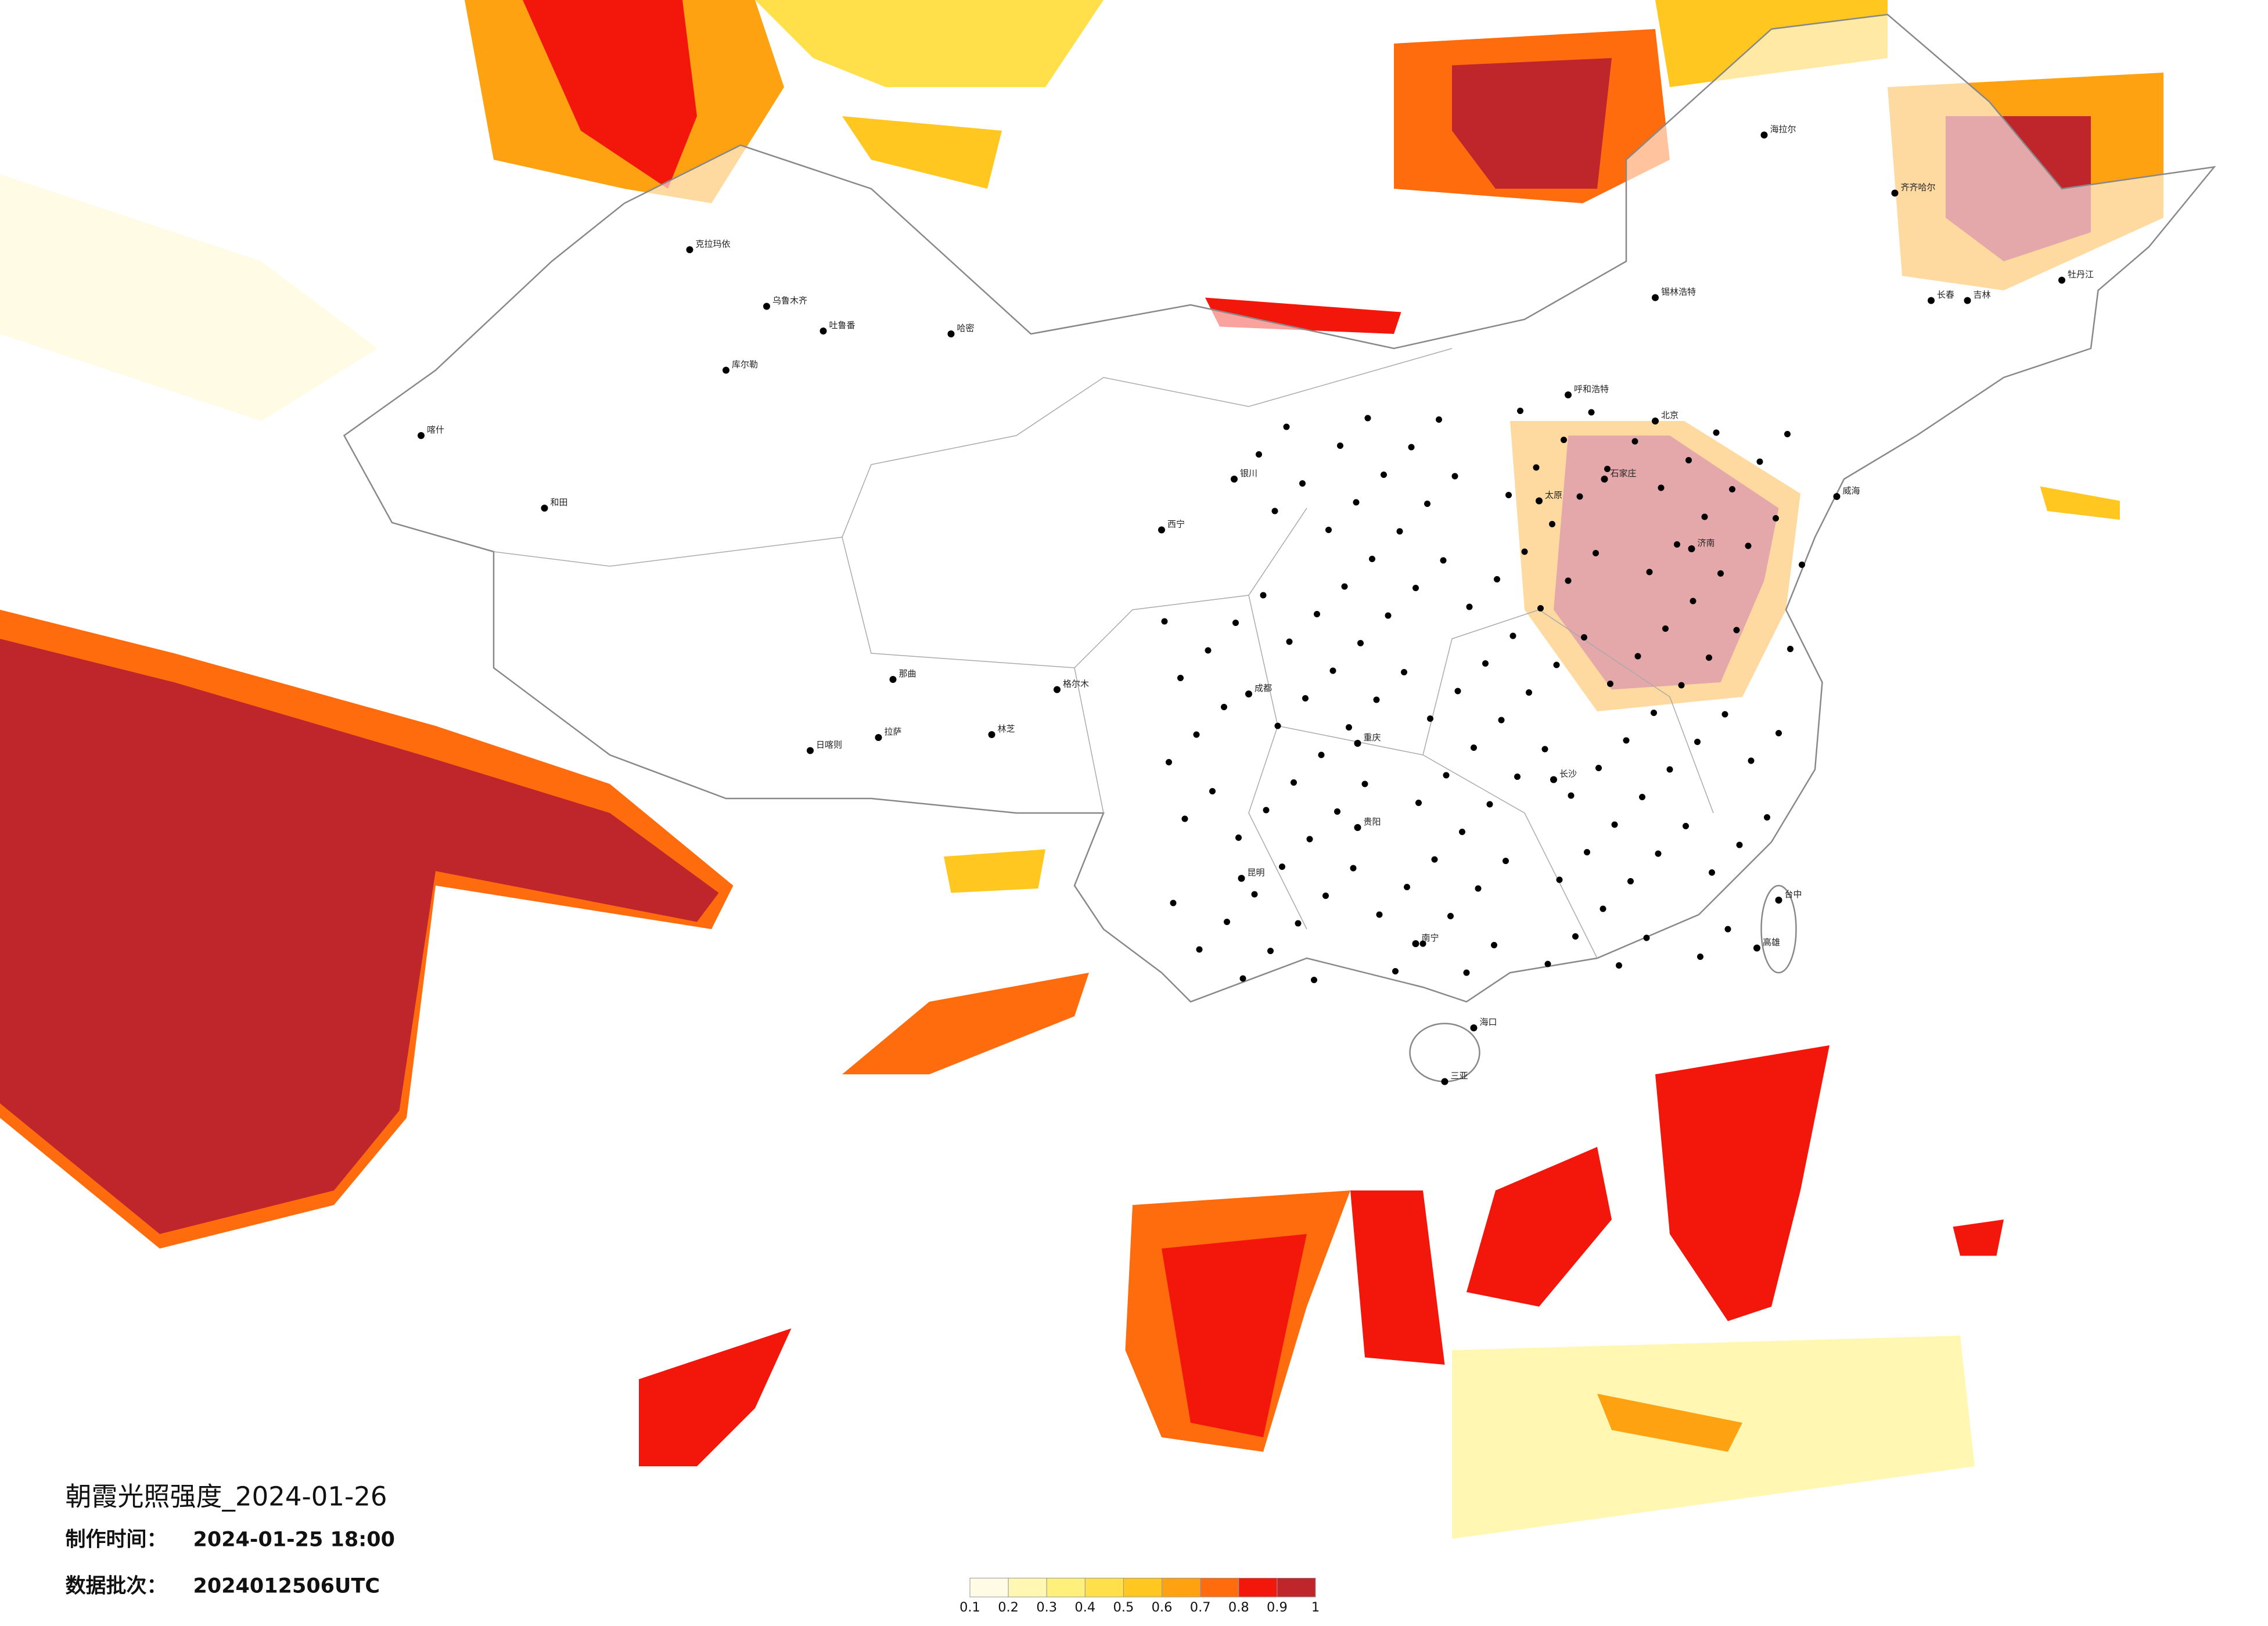 This screenshot has height=1626, width=2268. Describe the element at coordinates (745, 365) in the screenshot. I see `city-label: 库尔勒` at that location.